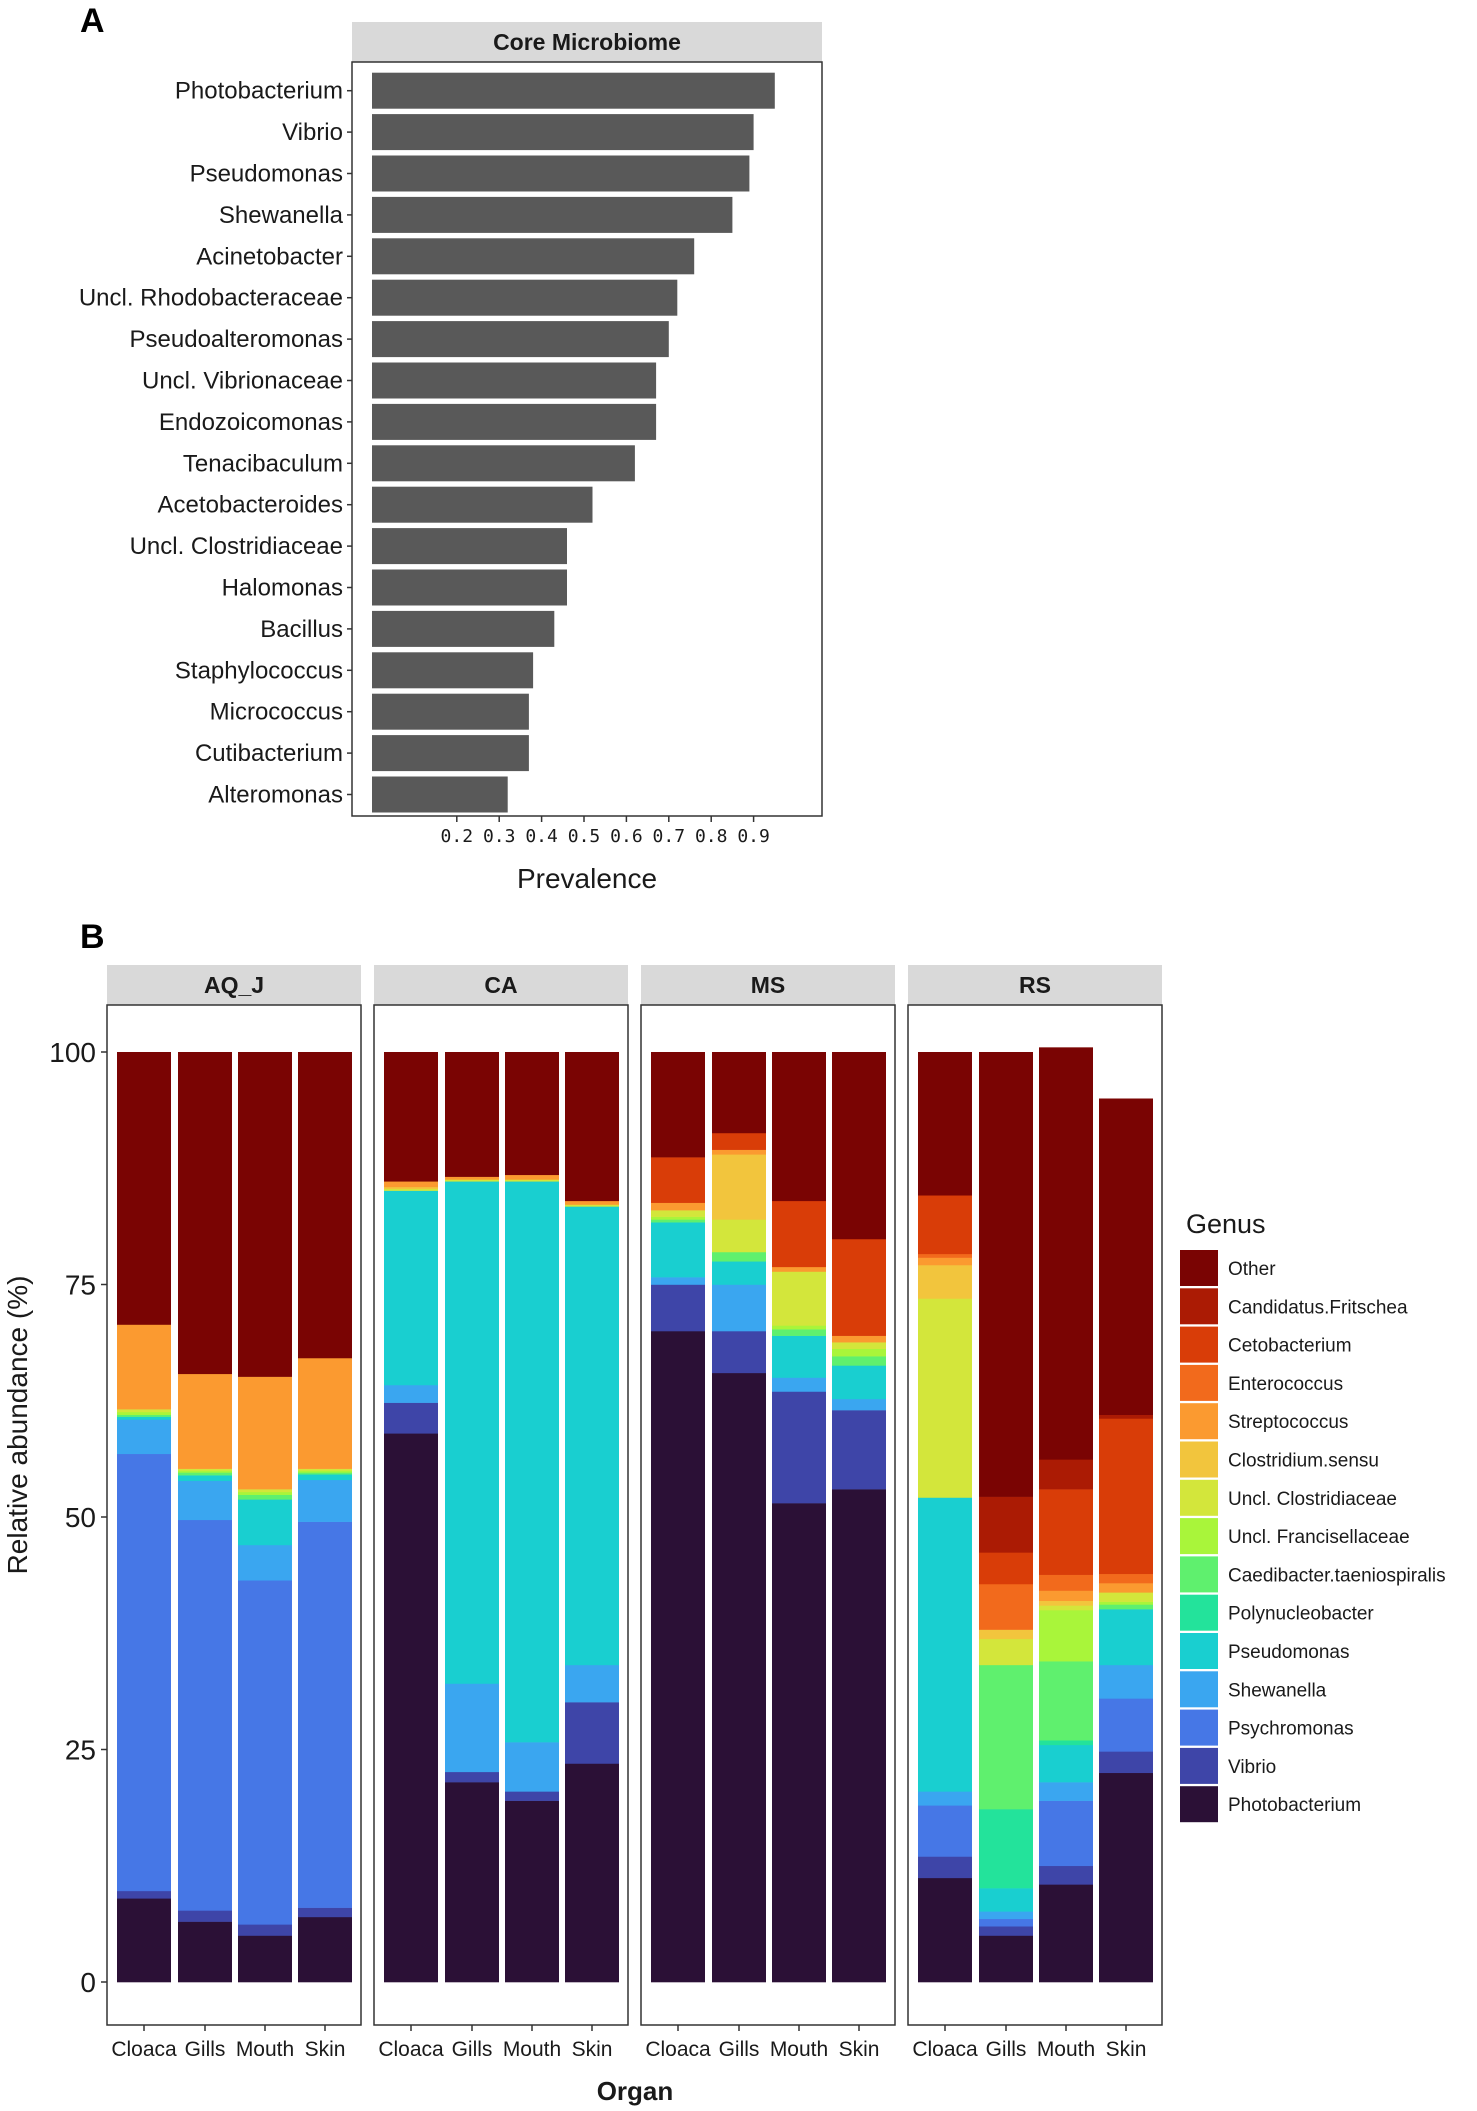 This screenshot has height=2111, width=1477. Describe the element at coordinates (1337, 1575) in the screenshot. I see `legend-label-caedibacter-taeniospiralis: Caedibacter.taeniospiralis` at that location.